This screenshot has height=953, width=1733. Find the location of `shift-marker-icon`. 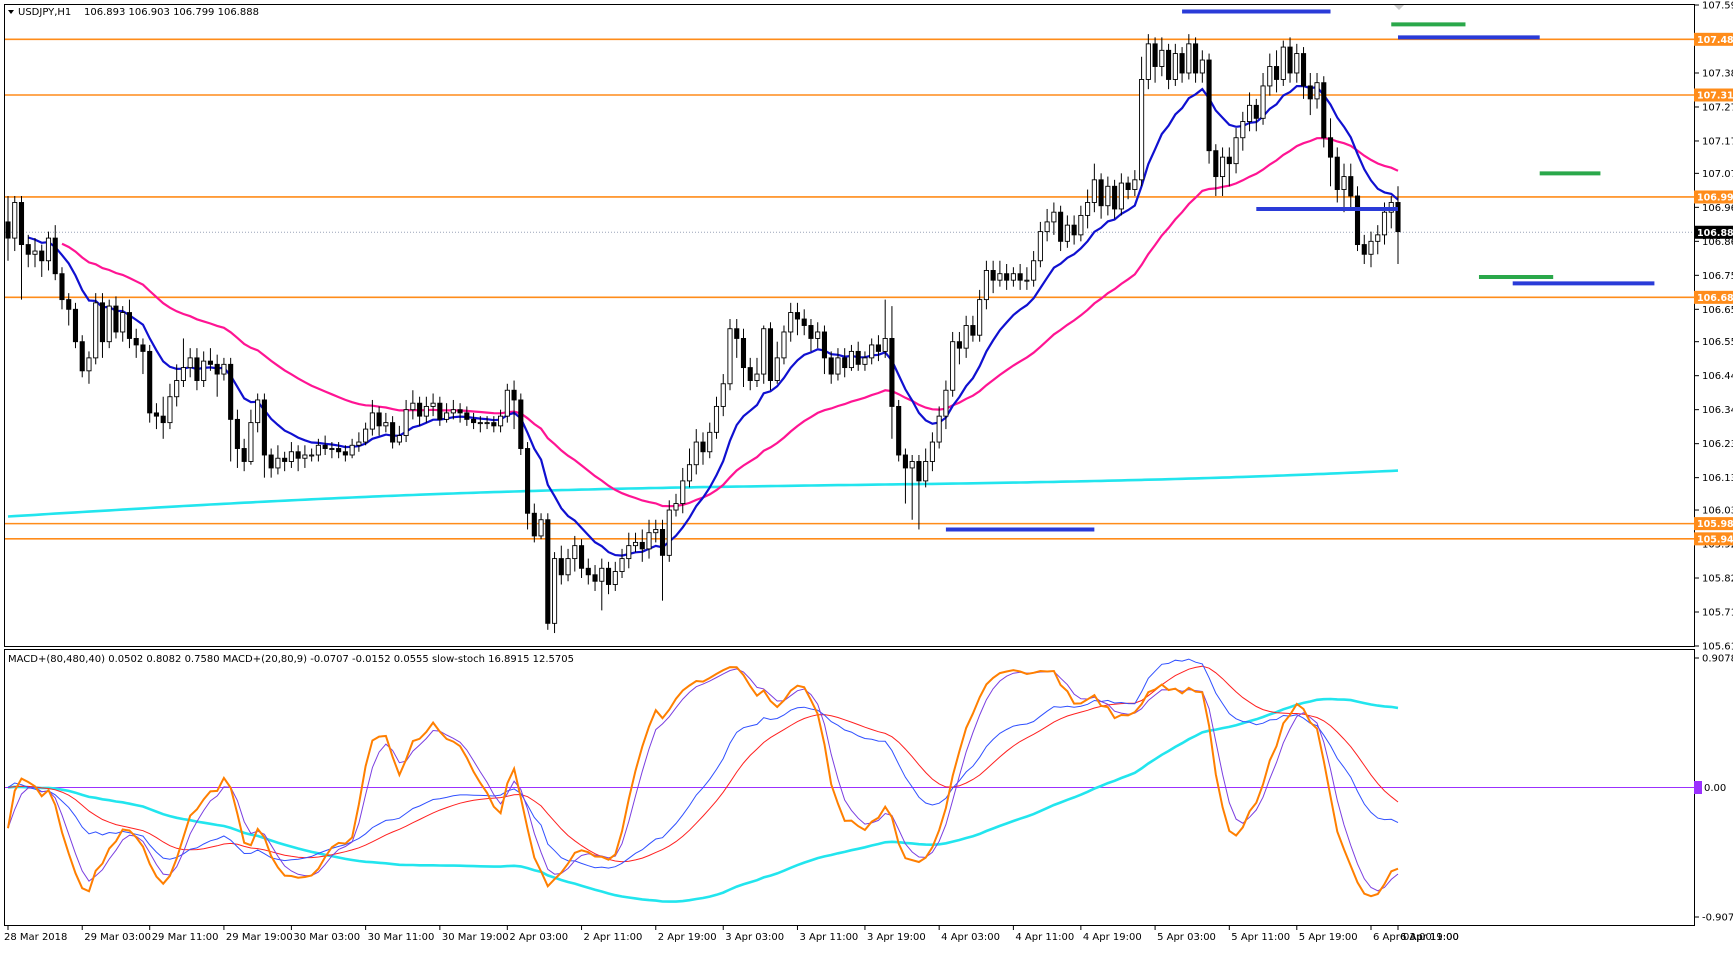

shift-marker-icon is located at coordinates (1399, 7).